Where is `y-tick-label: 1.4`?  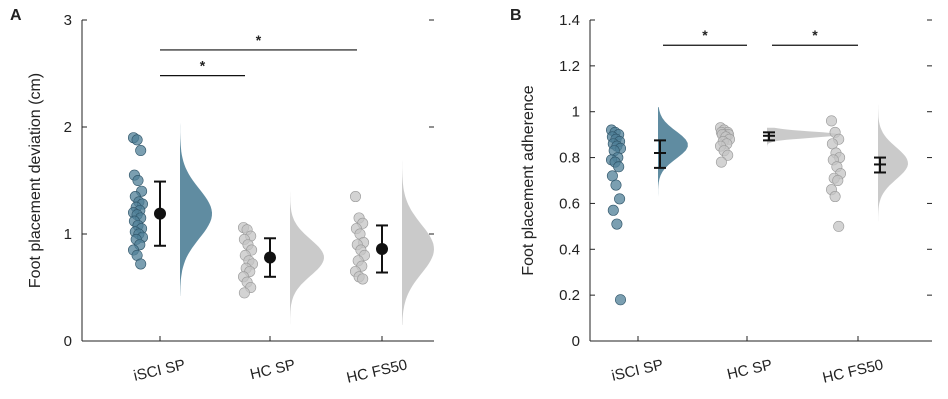
y-tick-label: 1.4 is located at coordinates (569, 20).